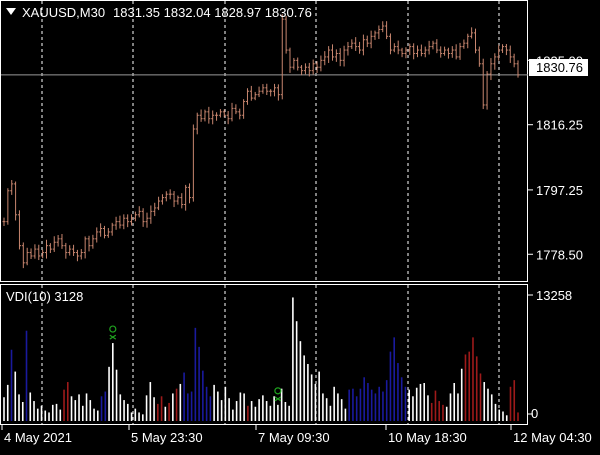  I want to click on indicator-max-label: 13258, so click(554, 295).